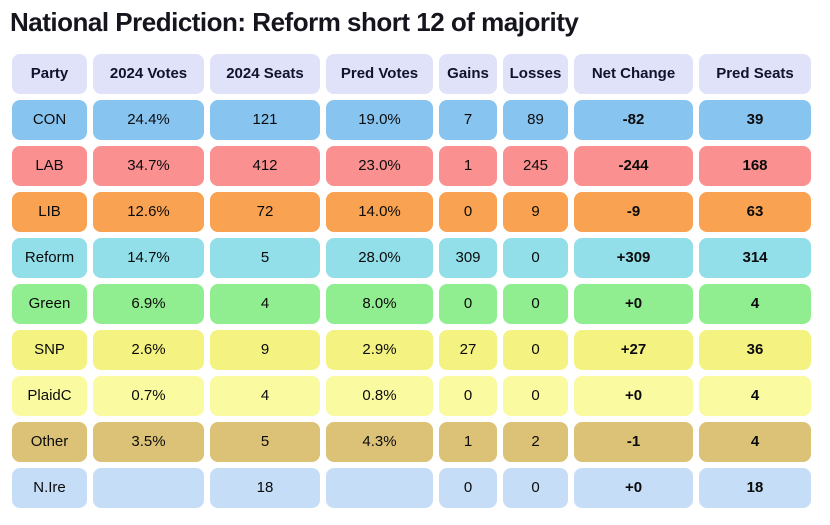  Describe the element at coordinates (468, 73) in the screenshot. I see `column-header-gains: Gains` at that location.